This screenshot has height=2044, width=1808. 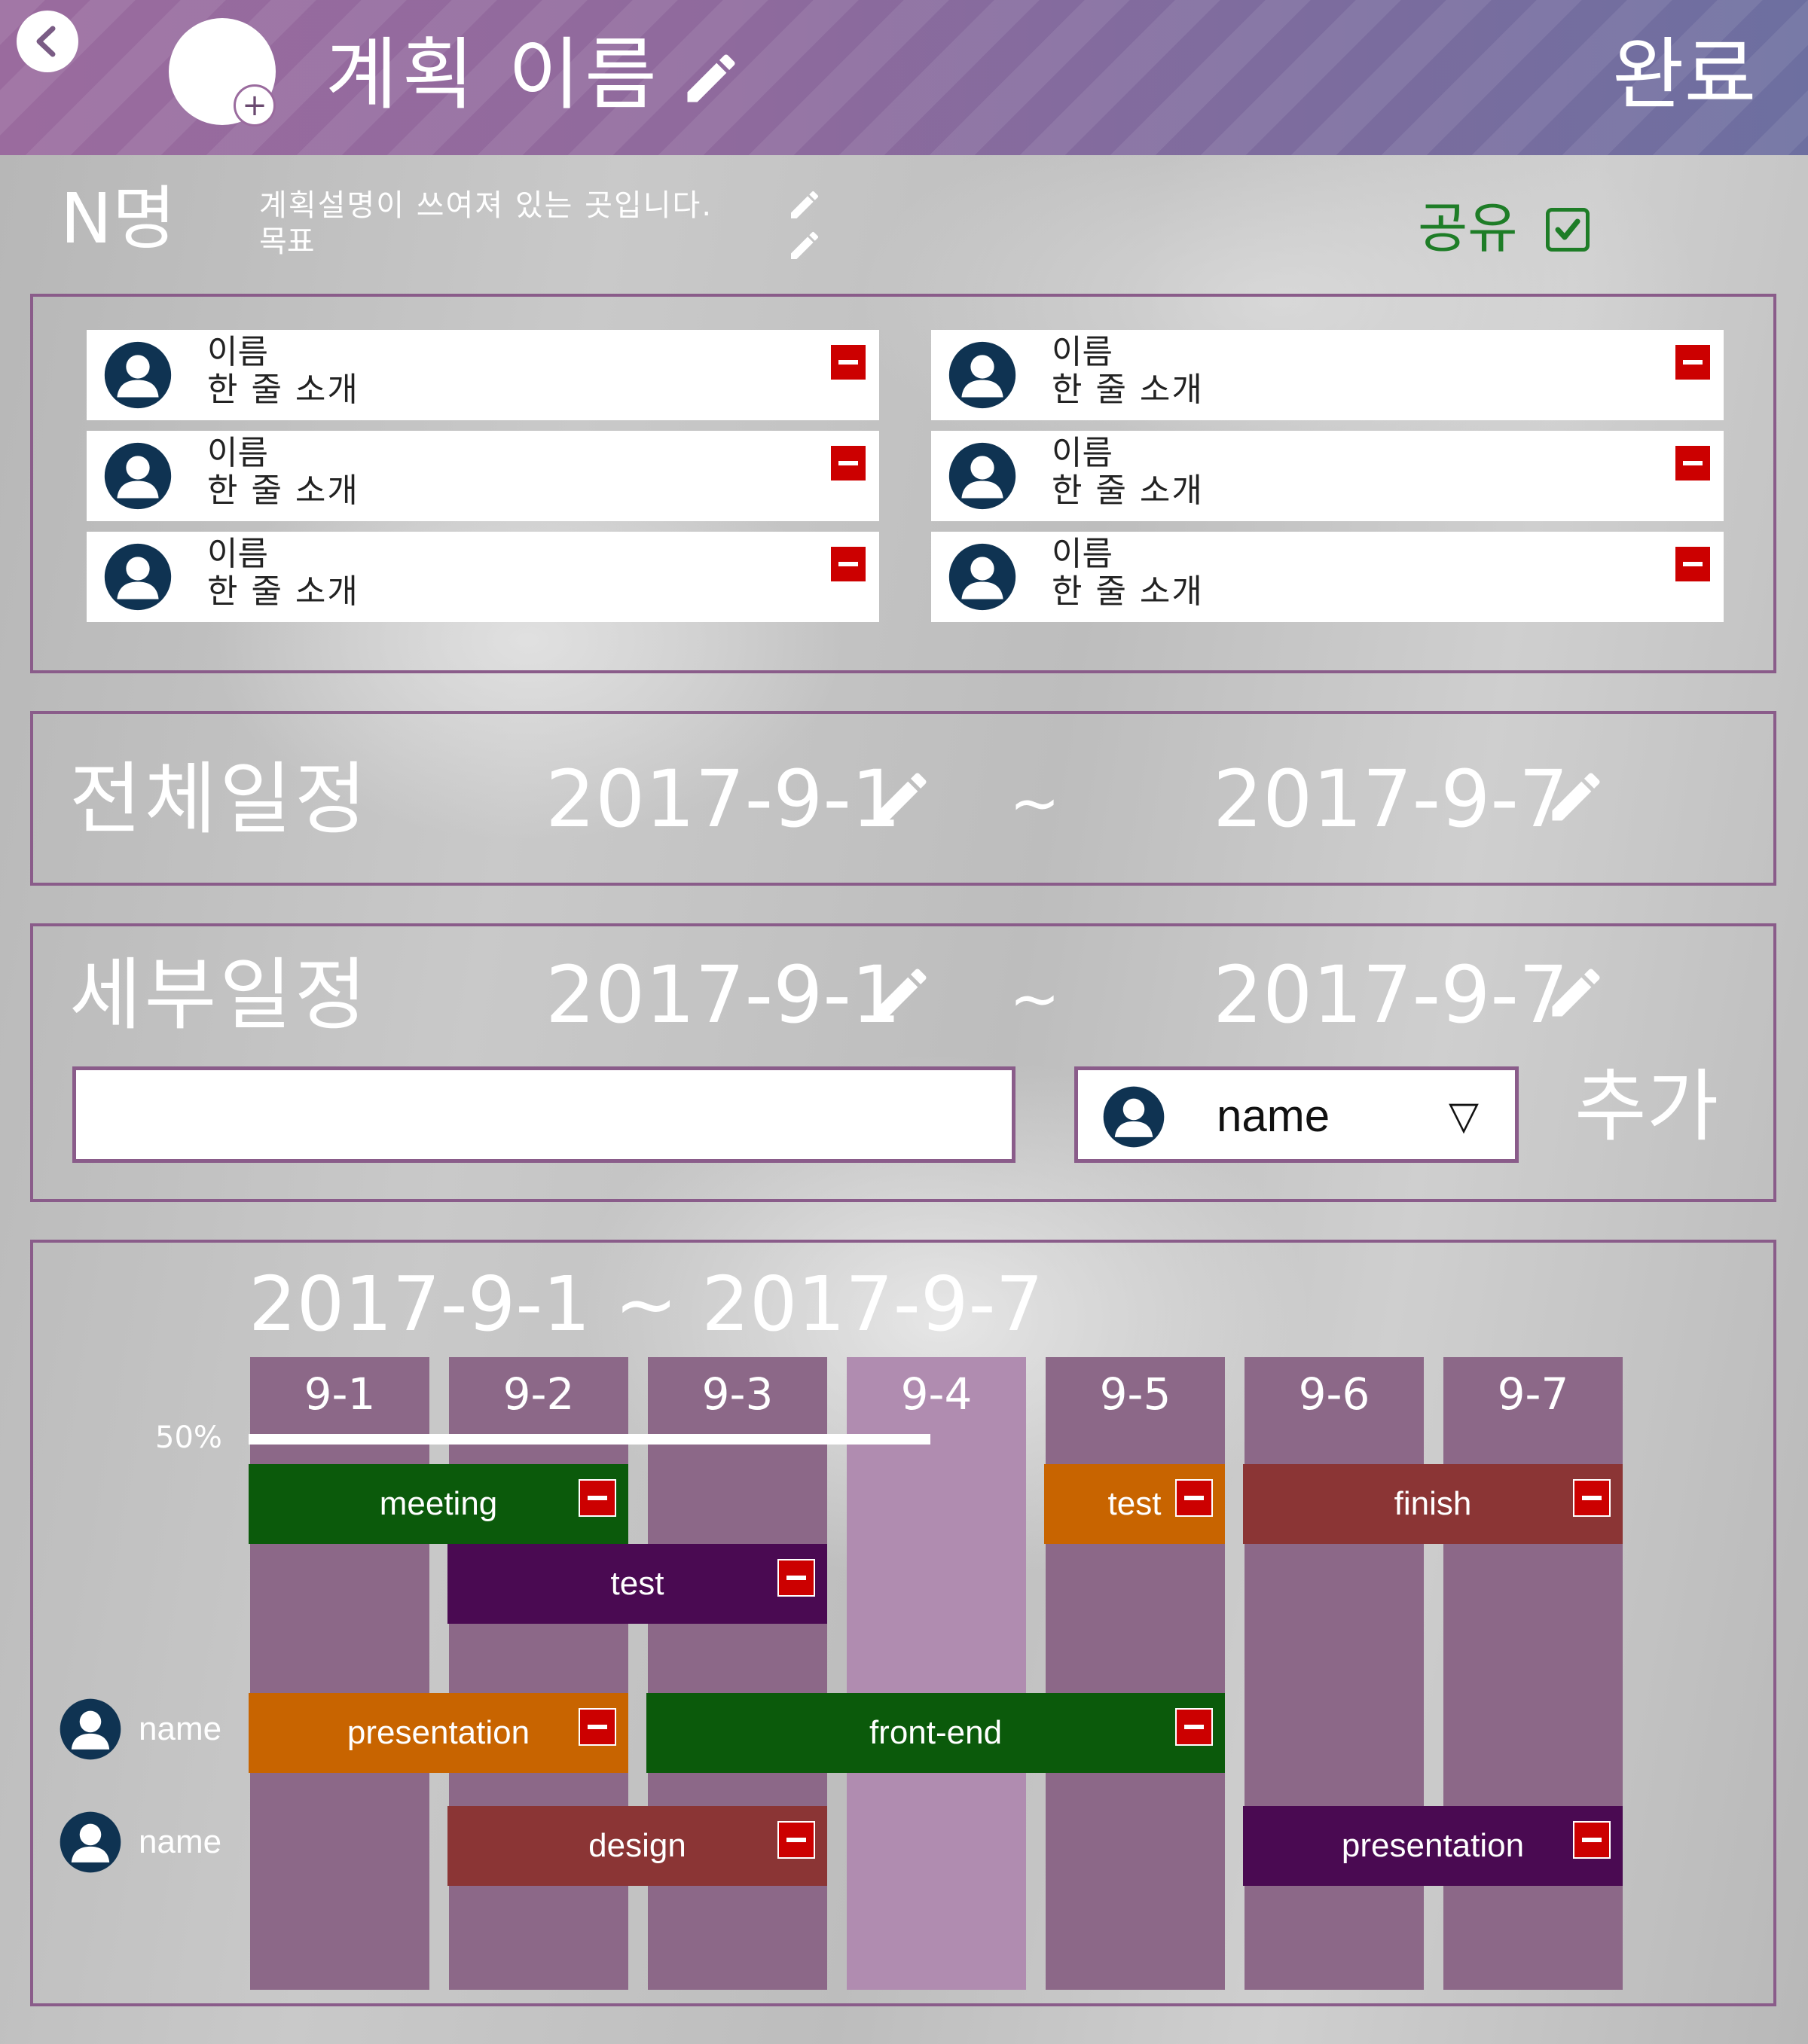 I want to click on share-label: 공유, so click(x=1468, y=228).